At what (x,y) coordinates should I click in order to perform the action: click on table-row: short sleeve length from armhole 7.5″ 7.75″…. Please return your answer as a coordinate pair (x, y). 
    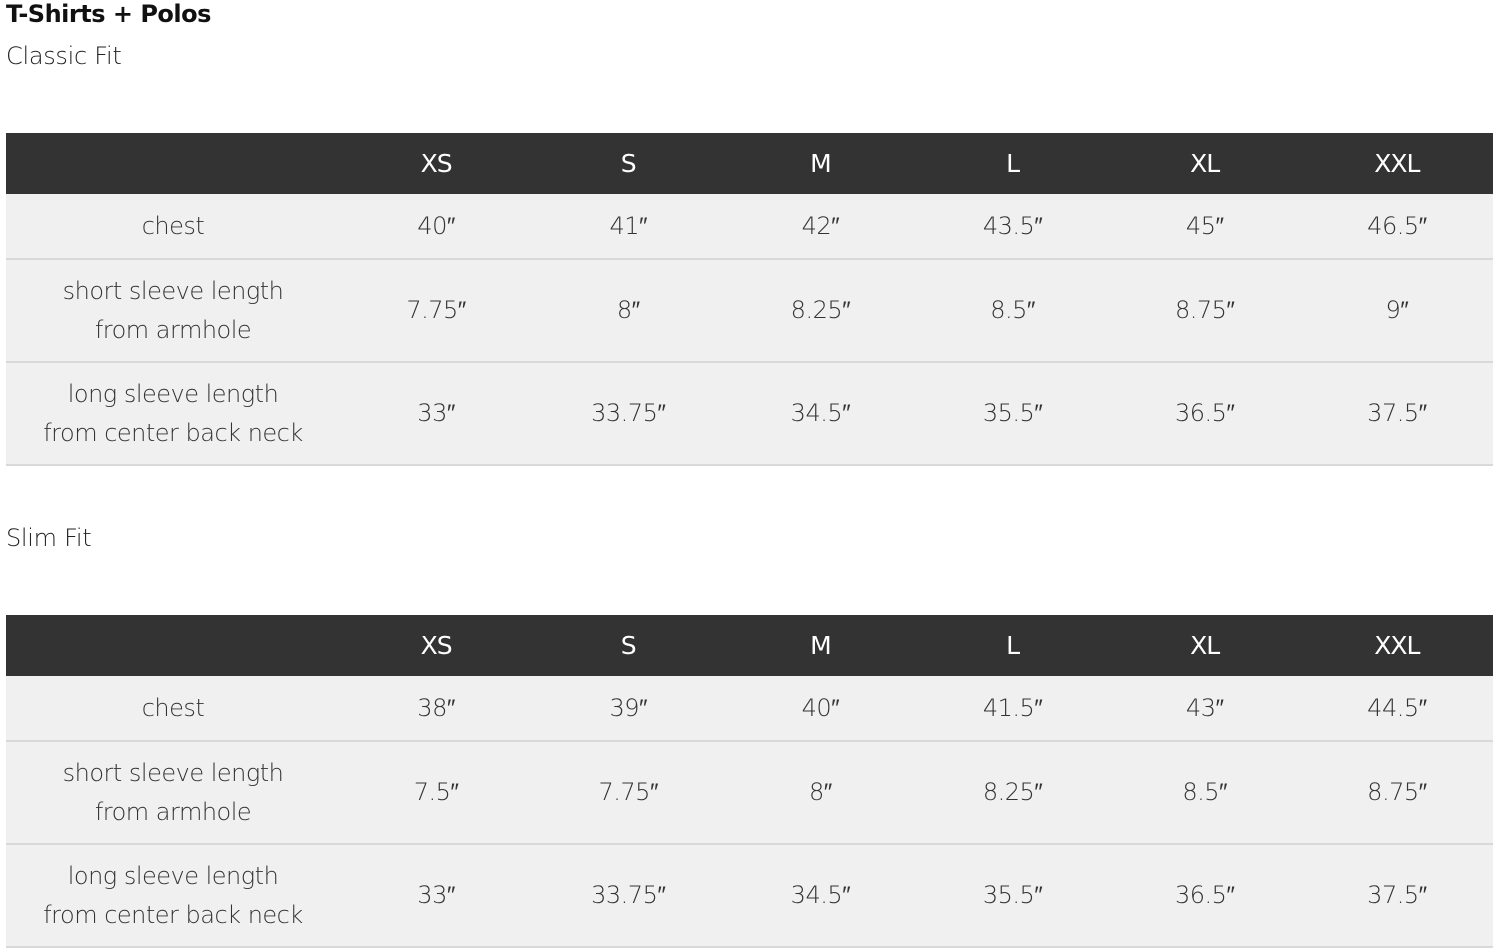
    Looking at the image, I should click on (749, 793).